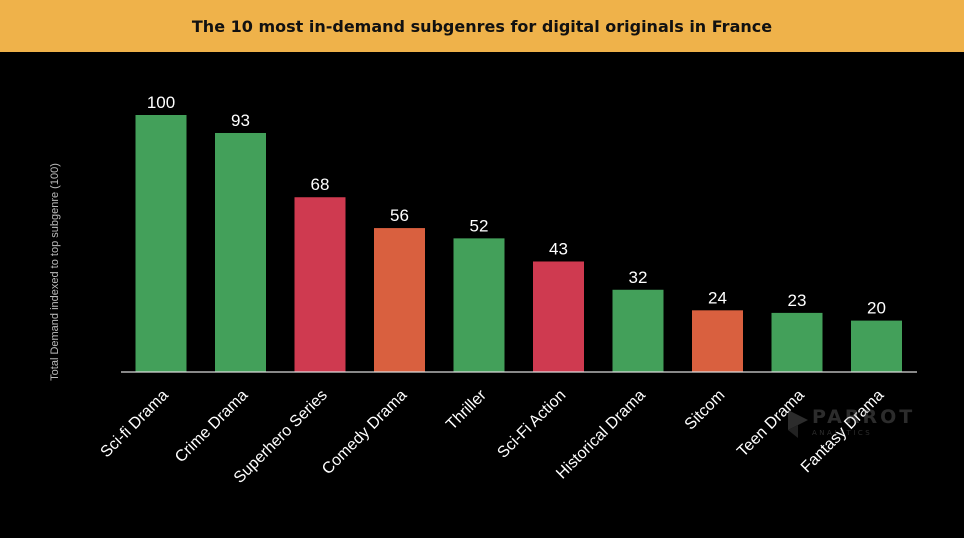 Image resolution: width=964 pixels, height=538 pixels. I want to click on value-label-crime-drama: 93, so click(240, 120).